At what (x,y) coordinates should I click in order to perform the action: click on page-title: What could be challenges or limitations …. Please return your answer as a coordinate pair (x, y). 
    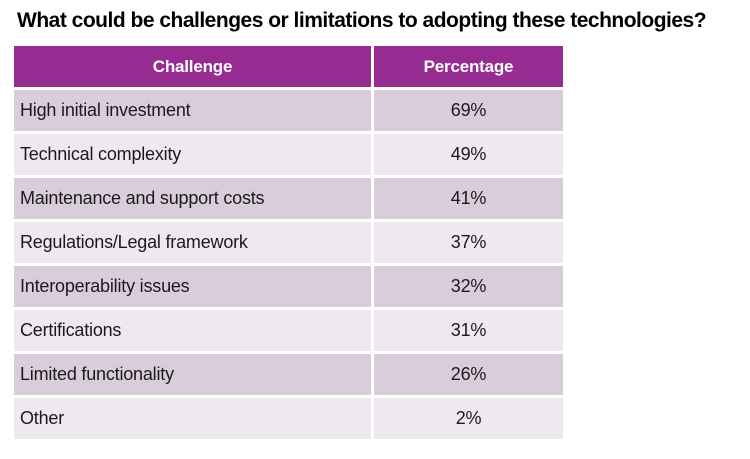
    Looking at the image, I should click on (362, 20).